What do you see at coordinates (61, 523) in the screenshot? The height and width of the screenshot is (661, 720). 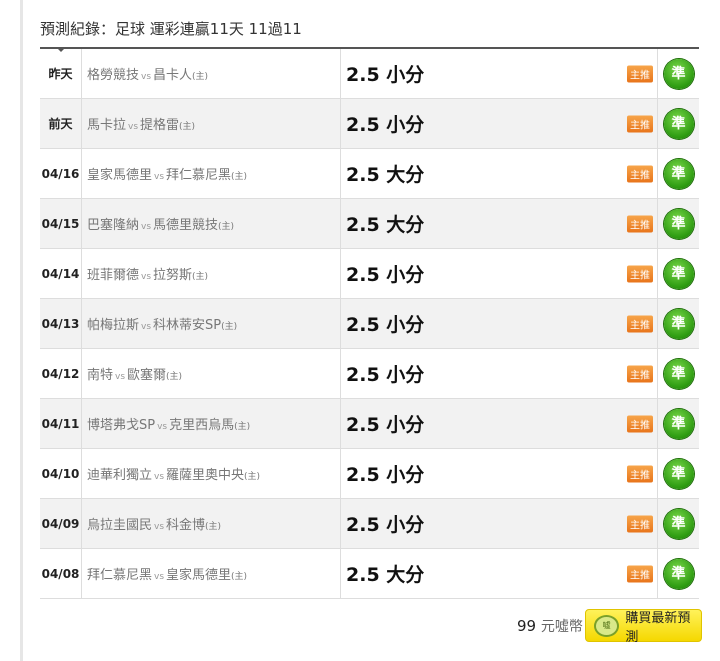 I see `row-date: 04/09` at bounding box center [61, 523].